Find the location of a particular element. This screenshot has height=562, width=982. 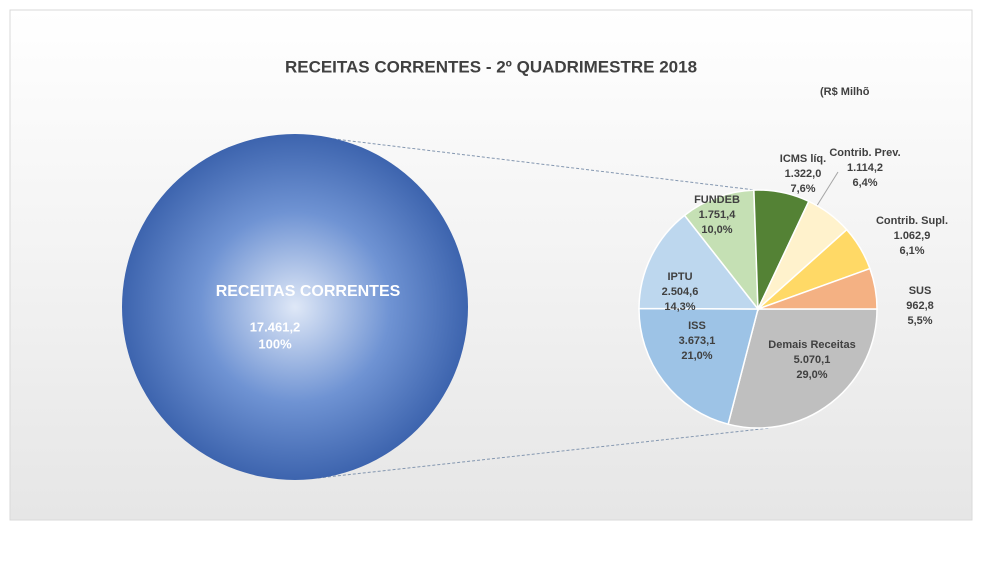

slice-percent: 6,4% is located at coordinates (864, 183).